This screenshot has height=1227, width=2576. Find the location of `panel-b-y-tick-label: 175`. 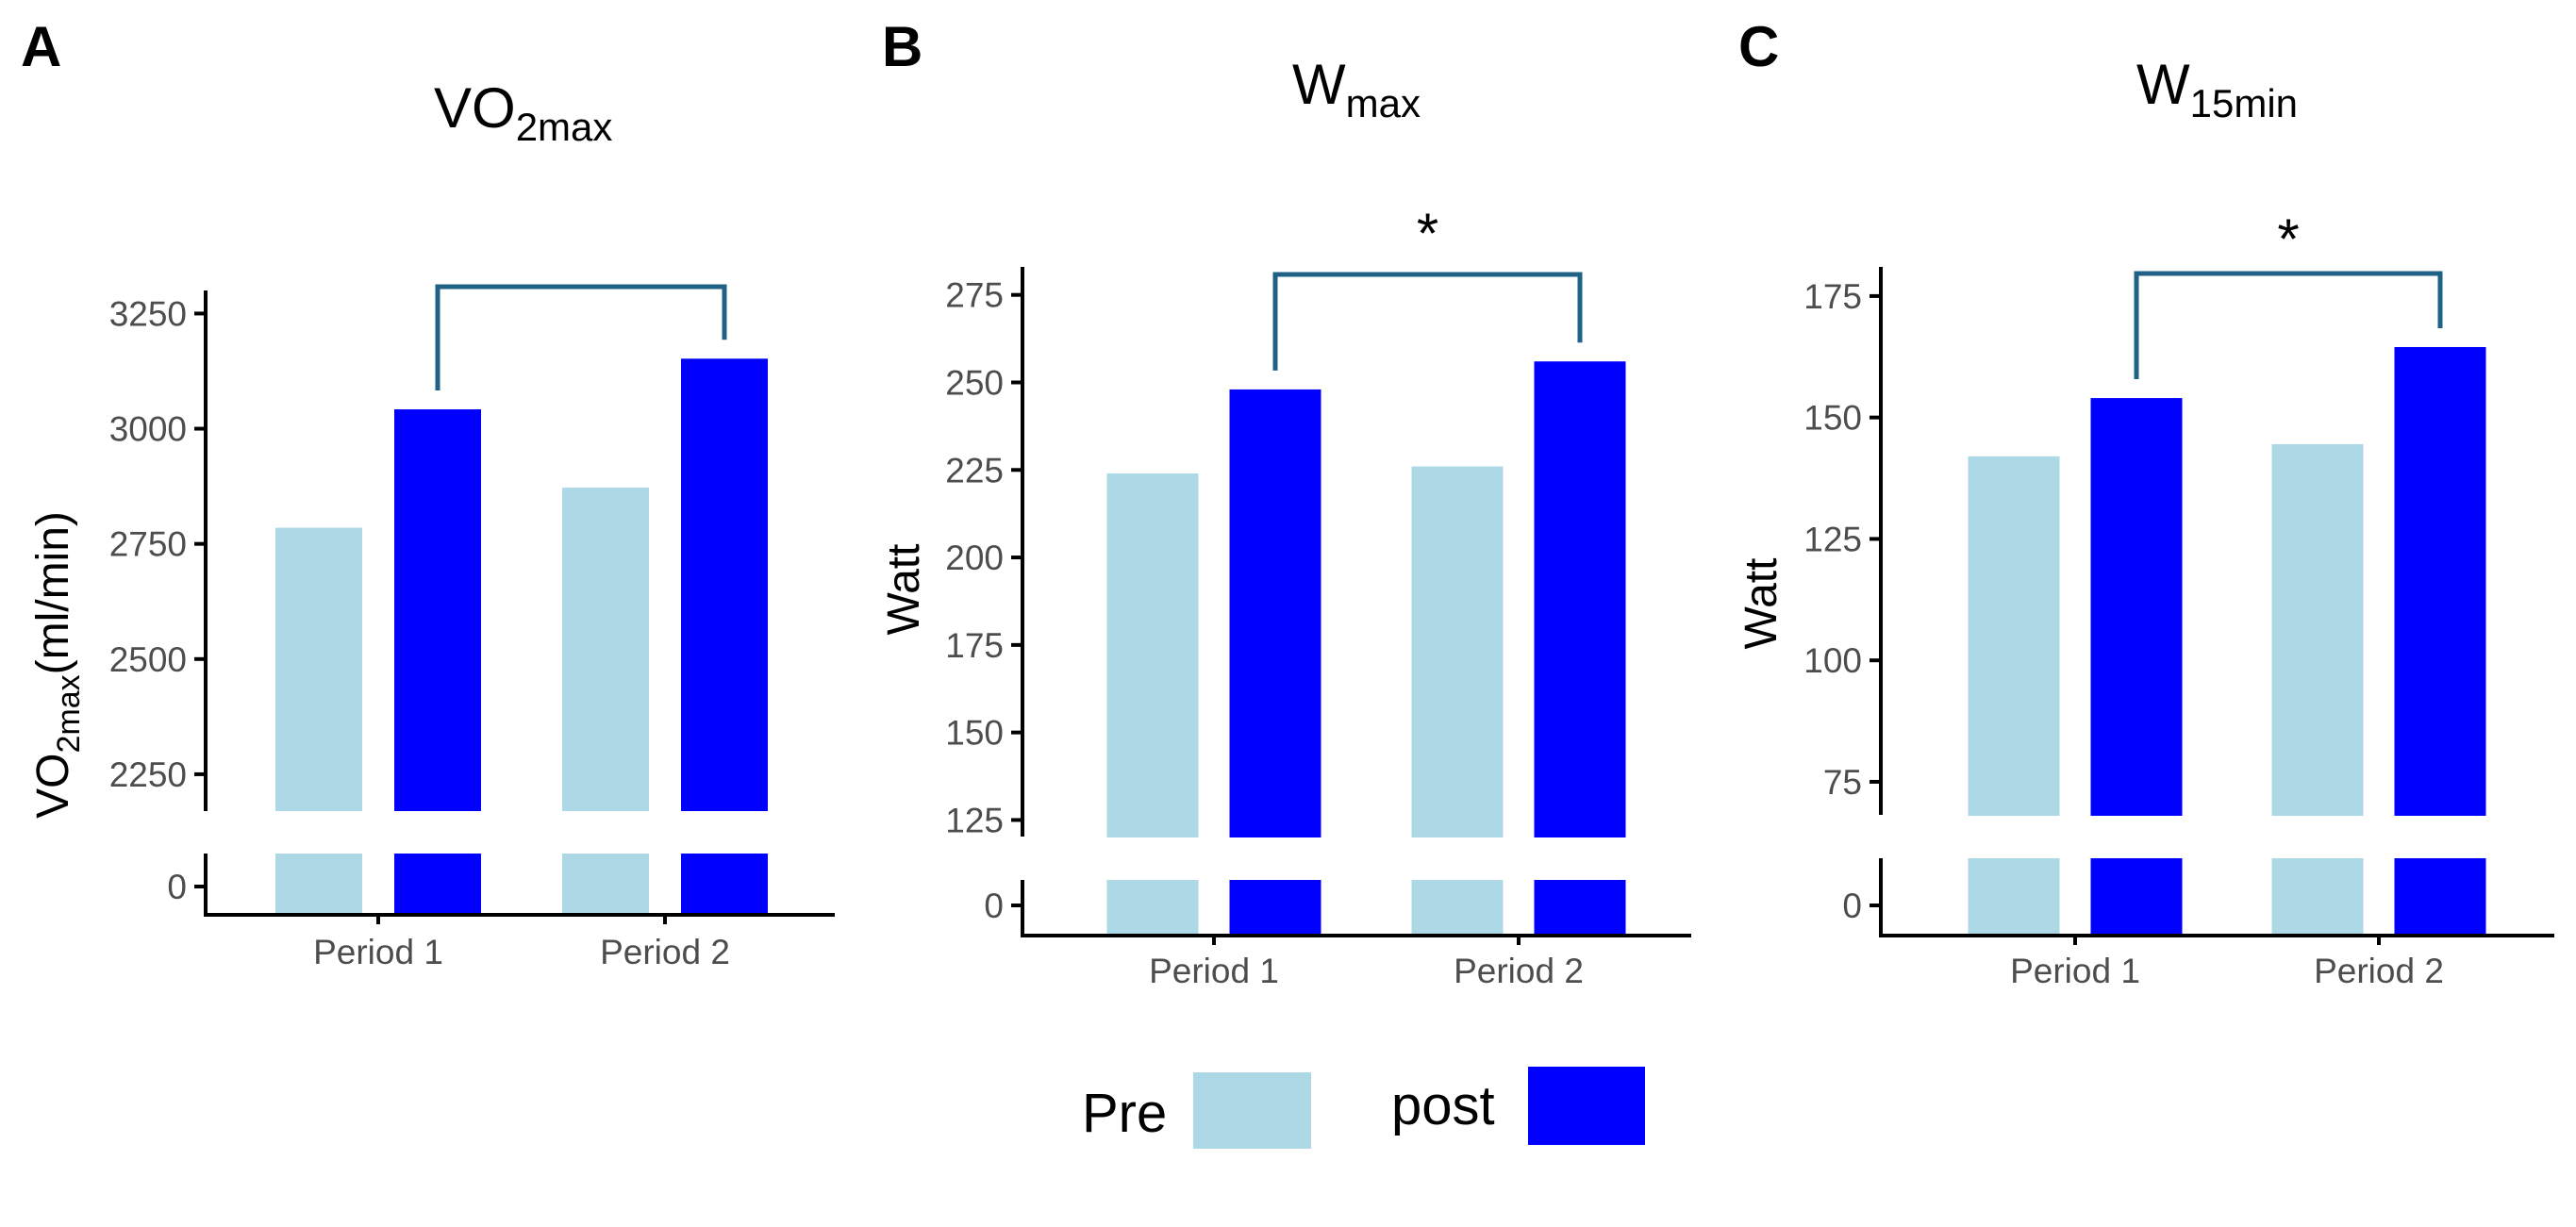

panel-b-y-tick-label: 175 is located at coordinates (974, 645).